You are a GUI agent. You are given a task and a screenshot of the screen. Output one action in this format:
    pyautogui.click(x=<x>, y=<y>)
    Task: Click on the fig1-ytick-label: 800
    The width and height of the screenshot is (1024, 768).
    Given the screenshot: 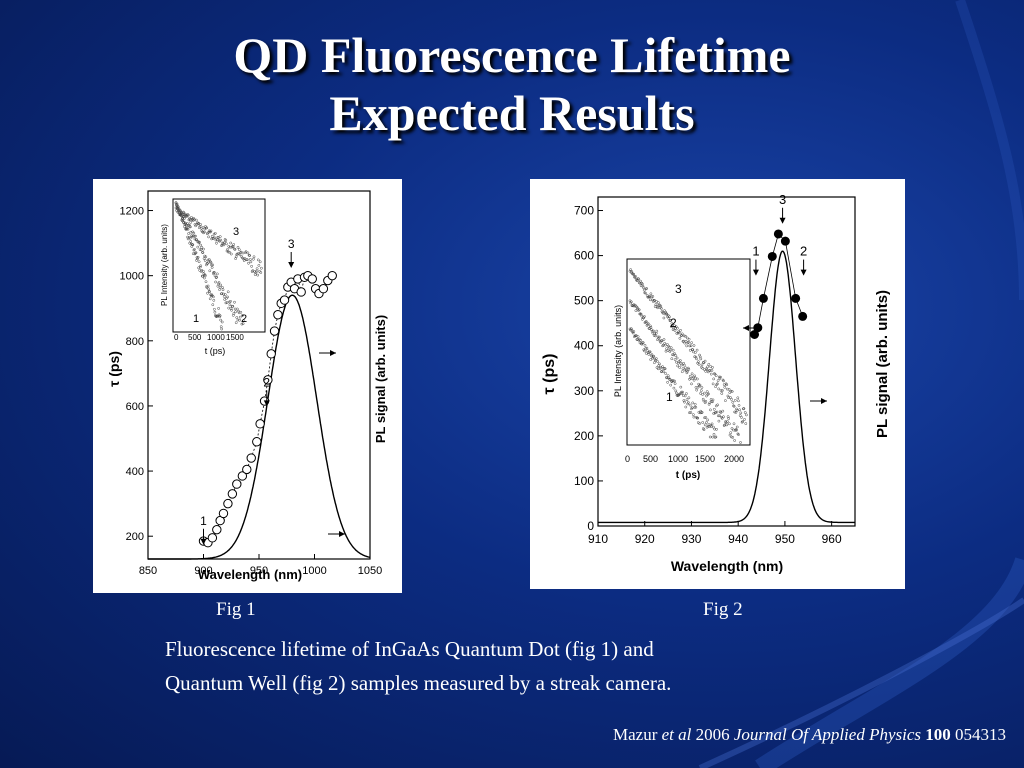 What is the action you would take?
    pyautogui.click(x=135, y=342)
    